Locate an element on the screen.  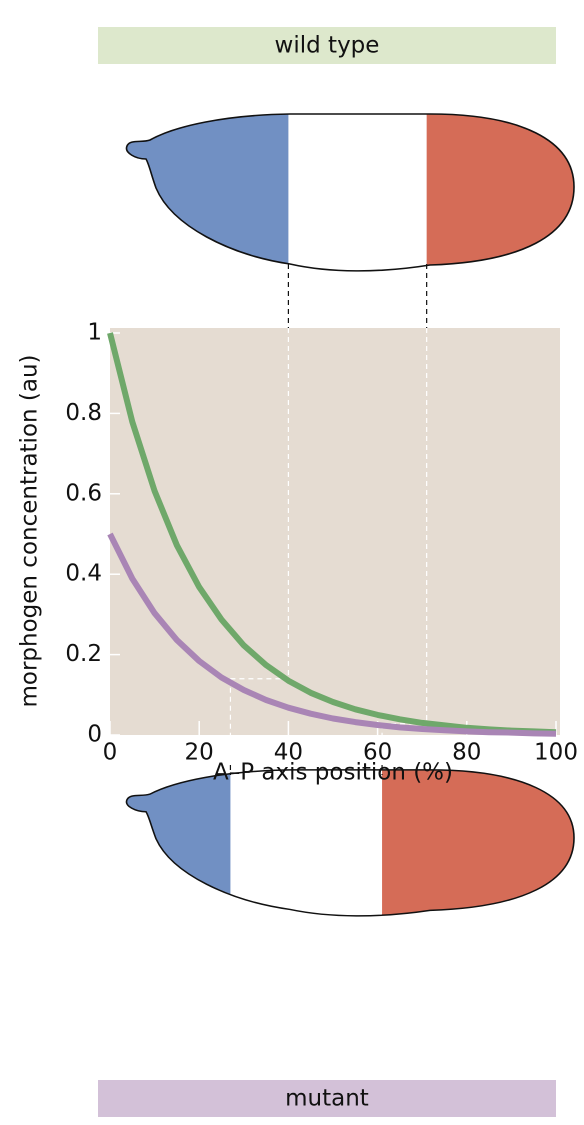
bottom-label: mutant is located at coordinates (327, 1099).